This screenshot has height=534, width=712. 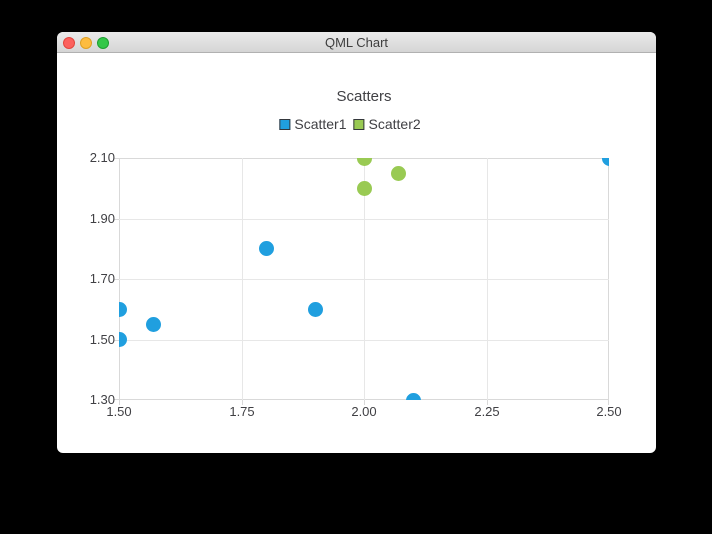 I want to click on window-title: QML Chart, so click(x=356, y=42).